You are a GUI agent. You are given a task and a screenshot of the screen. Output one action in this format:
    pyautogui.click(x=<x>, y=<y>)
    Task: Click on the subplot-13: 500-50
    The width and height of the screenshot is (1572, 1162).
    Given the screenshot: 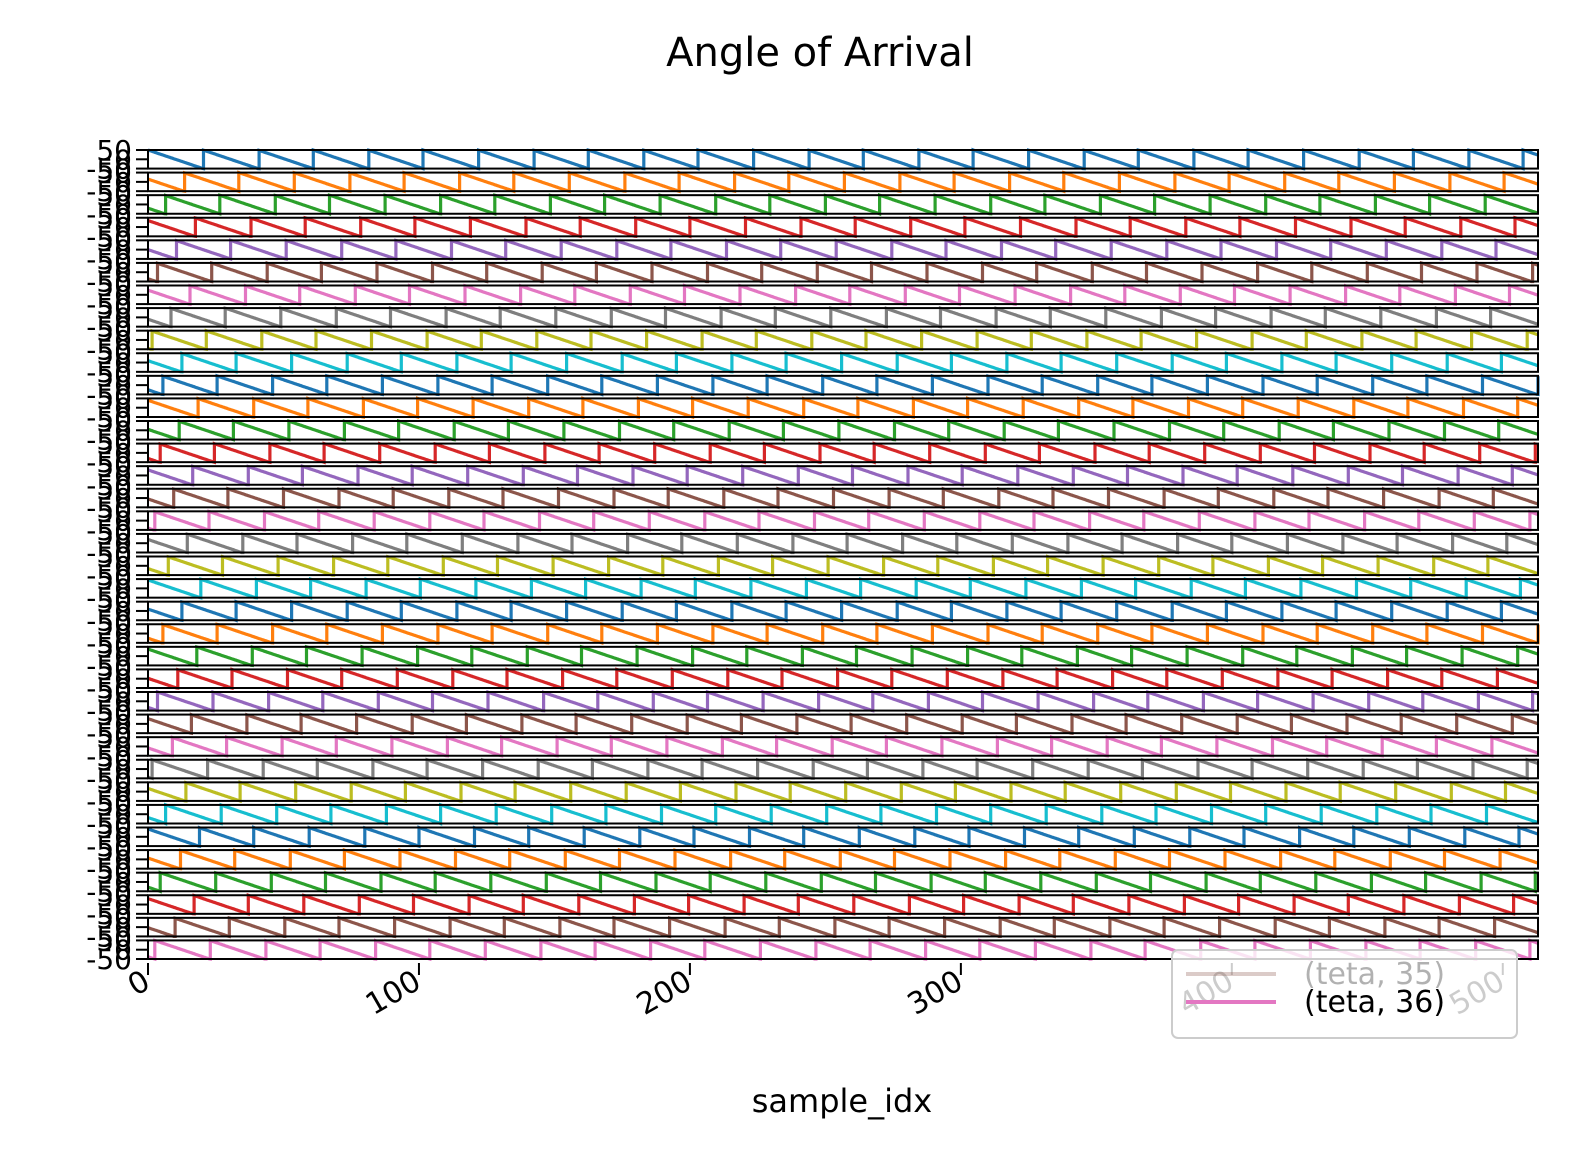 What is the action you would take?
    pyautogui.click(x=812, y=431)
    